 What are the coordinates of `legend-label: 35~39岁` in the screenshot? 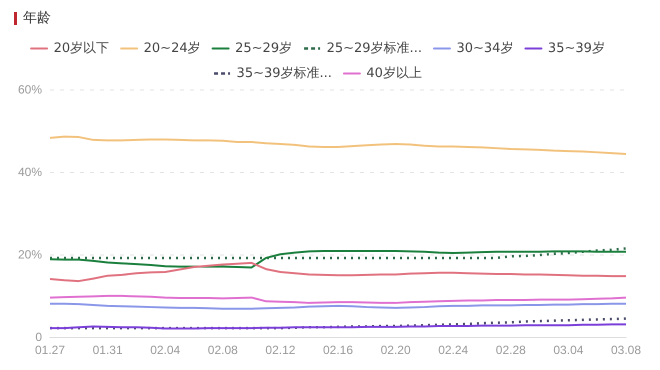 It's located at (576, 48).